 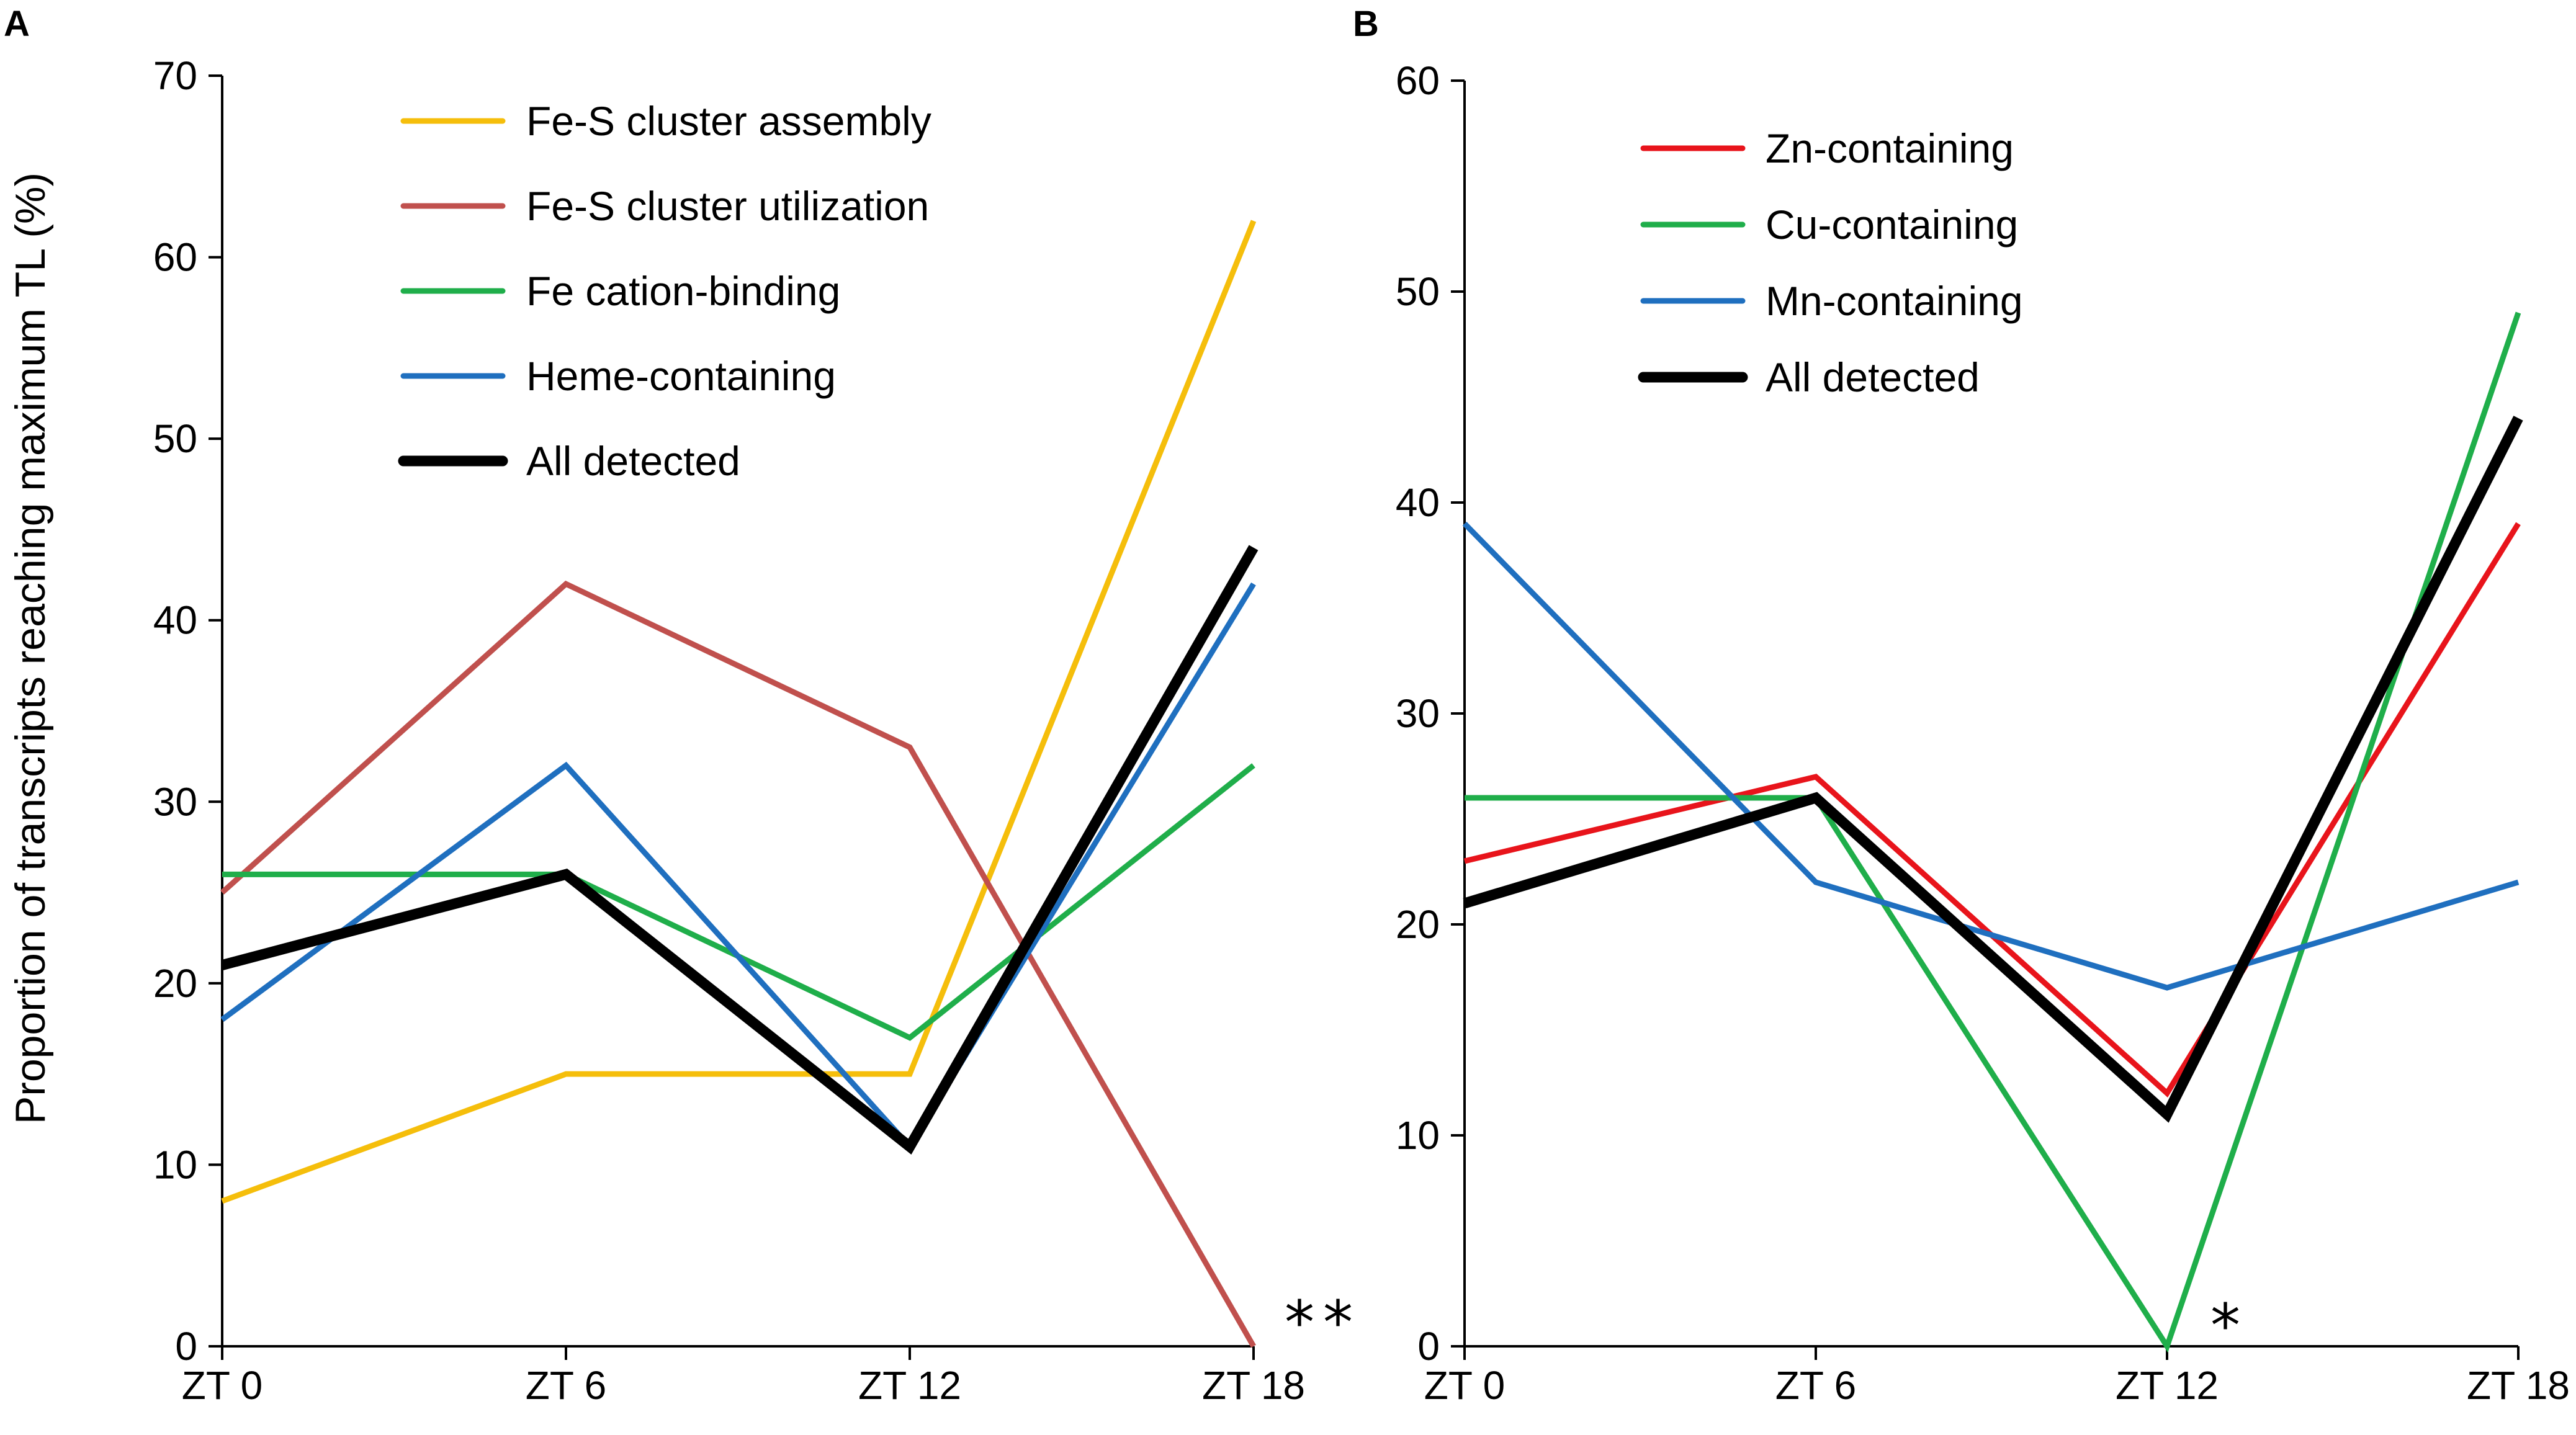 I want to click on panel-b-x-tick-label: ZT 0, so click(x=1464, y=1386).